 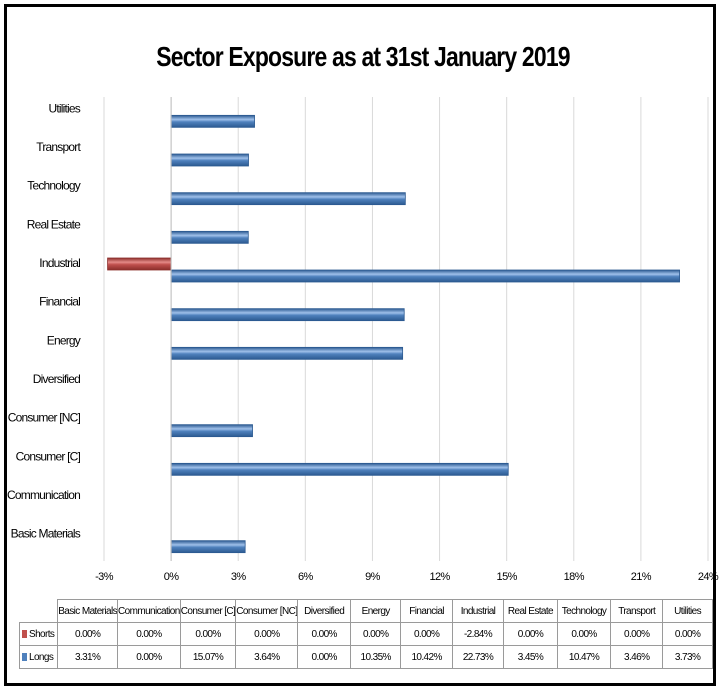 What do you see at coordinates (208, 611) in the screenshot?
I see `data-table-category: Consumer [C]` at bounding box center [208, 611].